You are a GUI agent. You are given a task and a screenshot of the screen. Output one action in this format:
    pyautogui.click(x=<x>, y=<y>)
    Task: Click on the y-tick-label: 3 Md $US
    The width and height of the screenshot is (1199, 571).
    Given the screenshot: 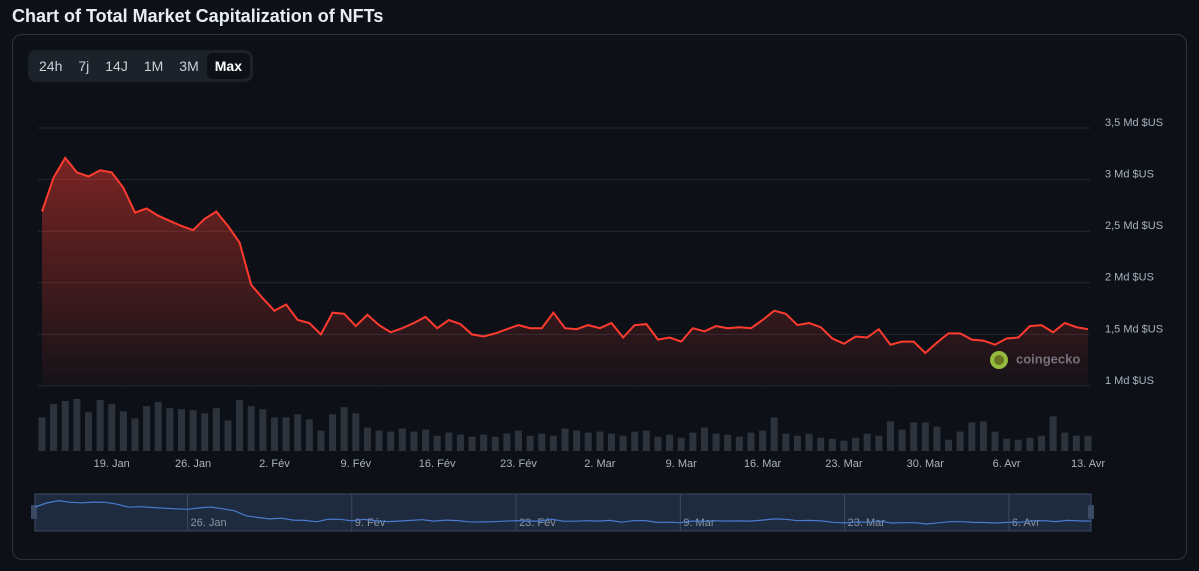 What is the action you would take?
    pyautogui.click(x=1129, y=175)
    